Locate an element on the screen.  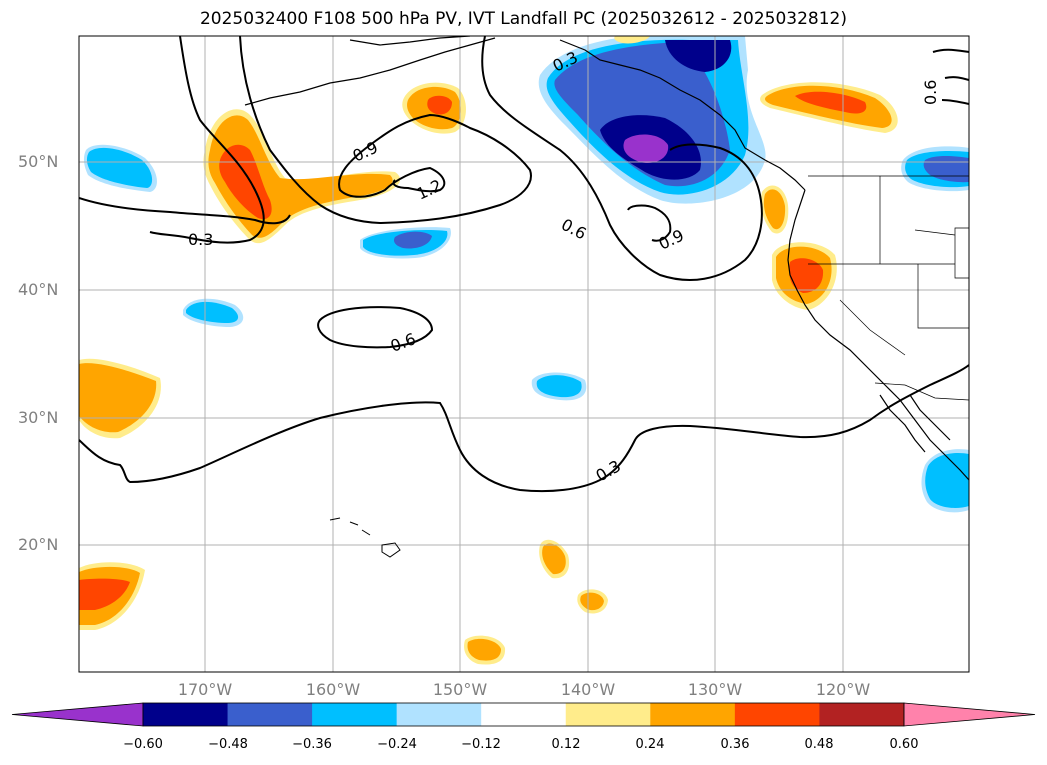
colorbar-extend-min is located at coordinates (77, 714).